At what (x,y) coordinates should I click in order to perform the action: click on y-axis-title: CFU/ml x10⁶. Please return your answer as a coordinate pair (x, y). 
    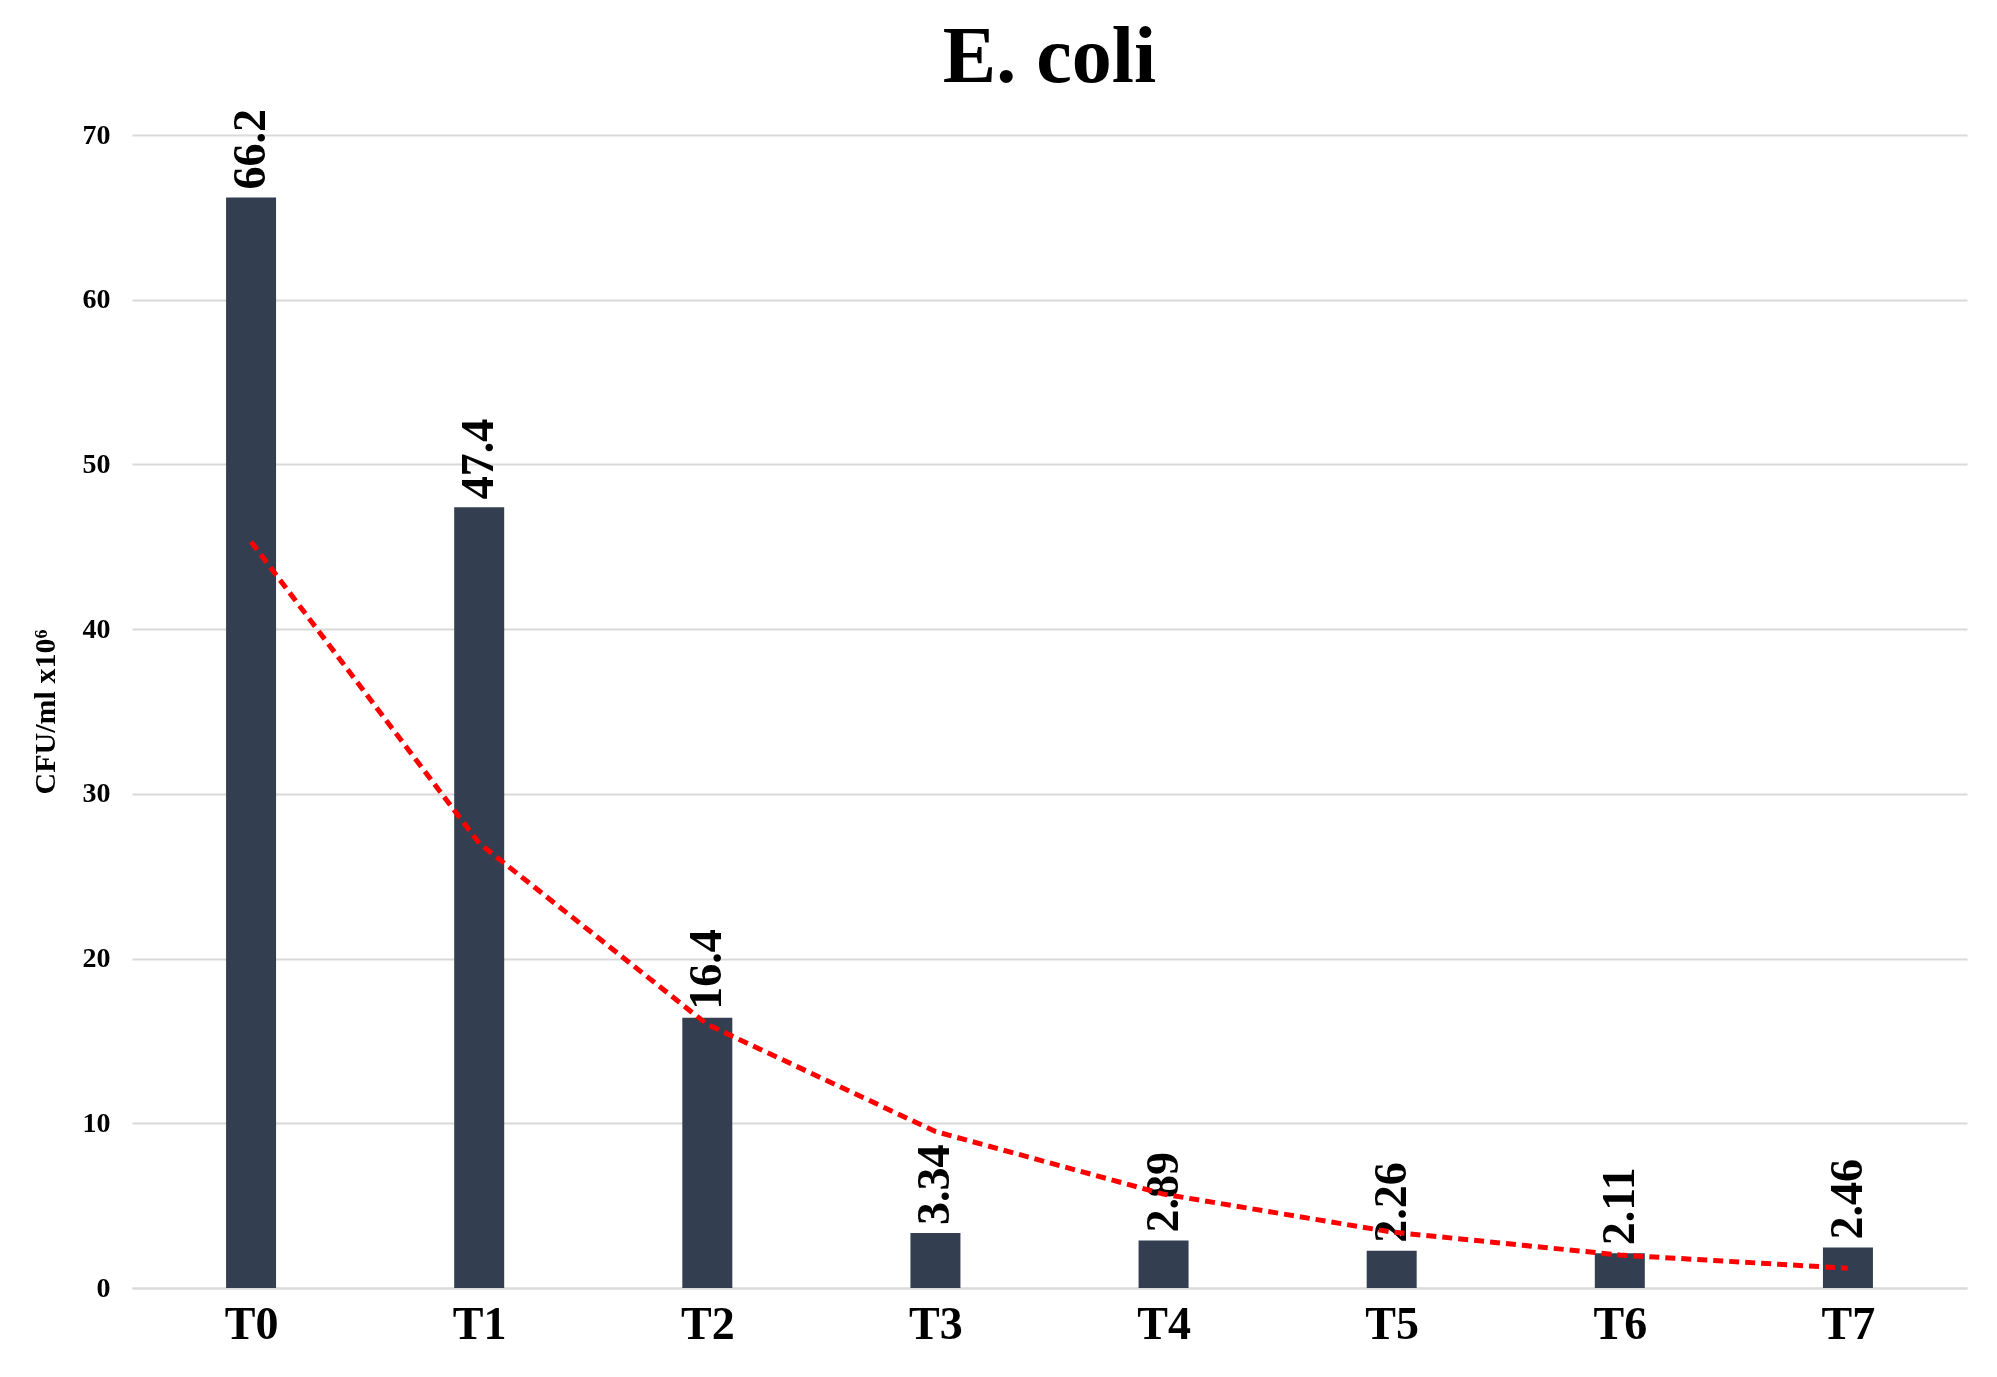
    Looking at the image, I should click on (44, 712).